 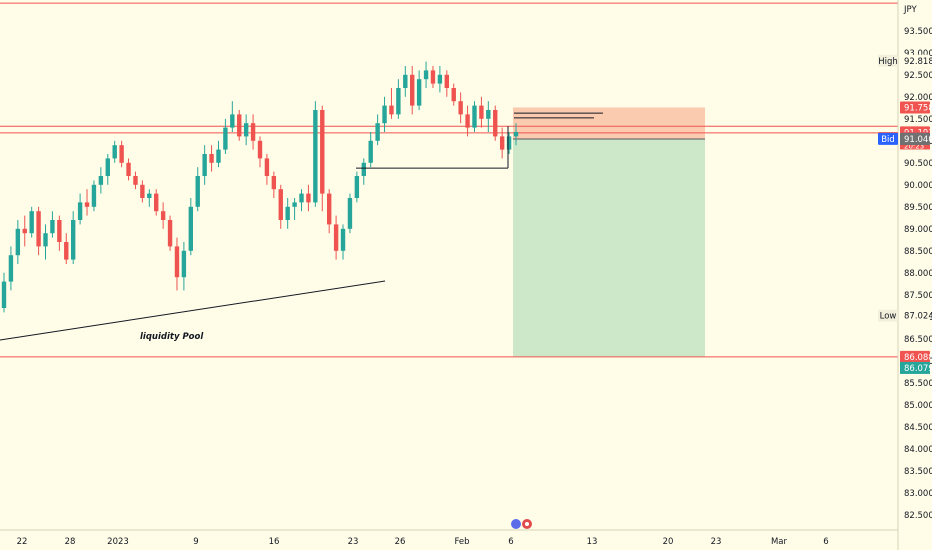 I want to click on event-icons, so click(x=521, y=524).